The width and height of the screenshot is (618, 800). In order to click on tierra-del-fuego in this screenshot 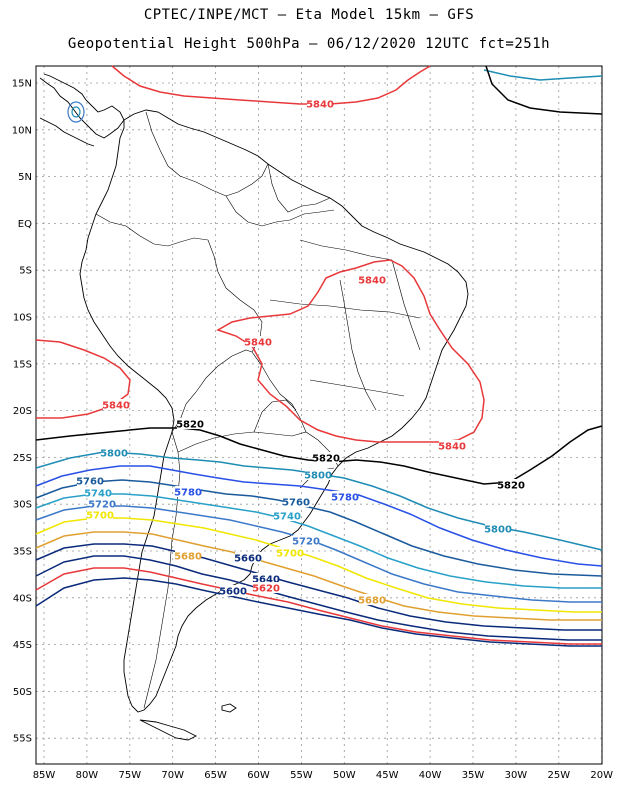, I will do `click(168, 730)`.